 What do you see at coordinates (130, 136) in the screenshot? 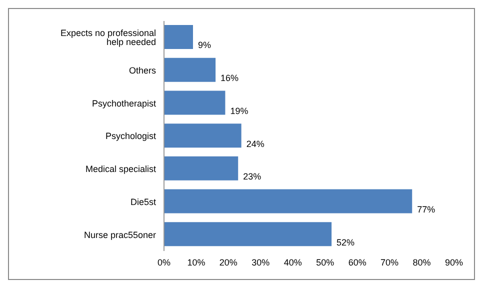
I see `y-tick-label: Psychologist` at bounding box center [130, 136].